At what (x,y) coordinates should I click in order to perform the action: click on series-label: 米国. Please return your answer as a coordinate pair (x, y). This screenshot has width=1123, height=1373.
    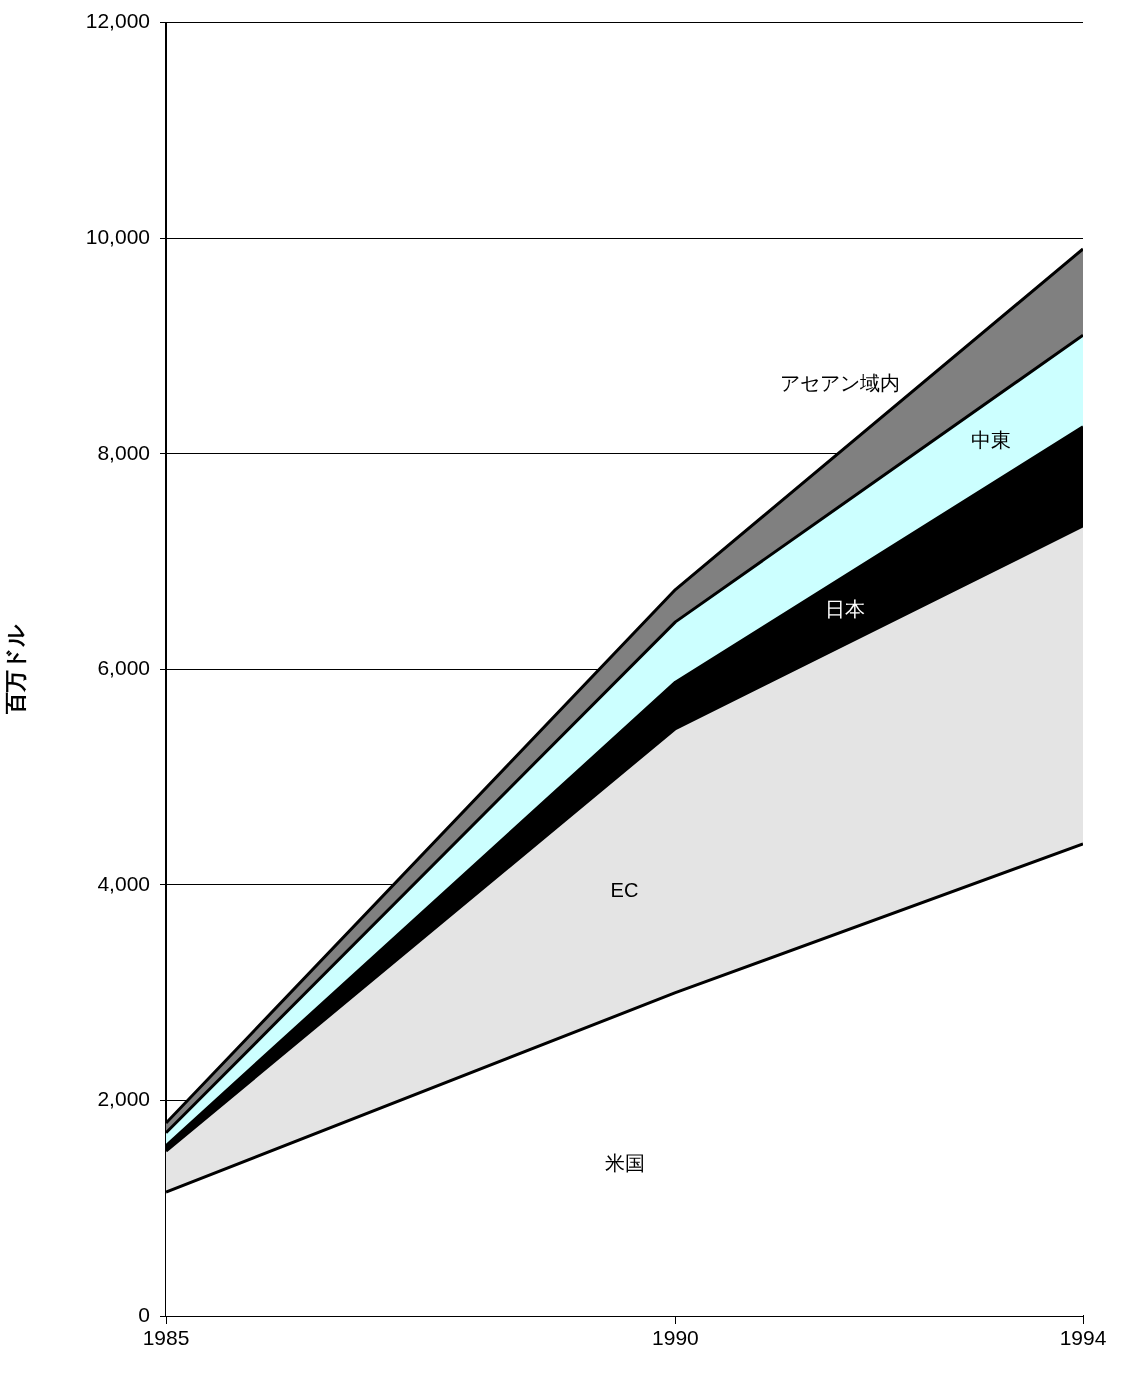
    Looking at the image, I should click on (624, 1162).